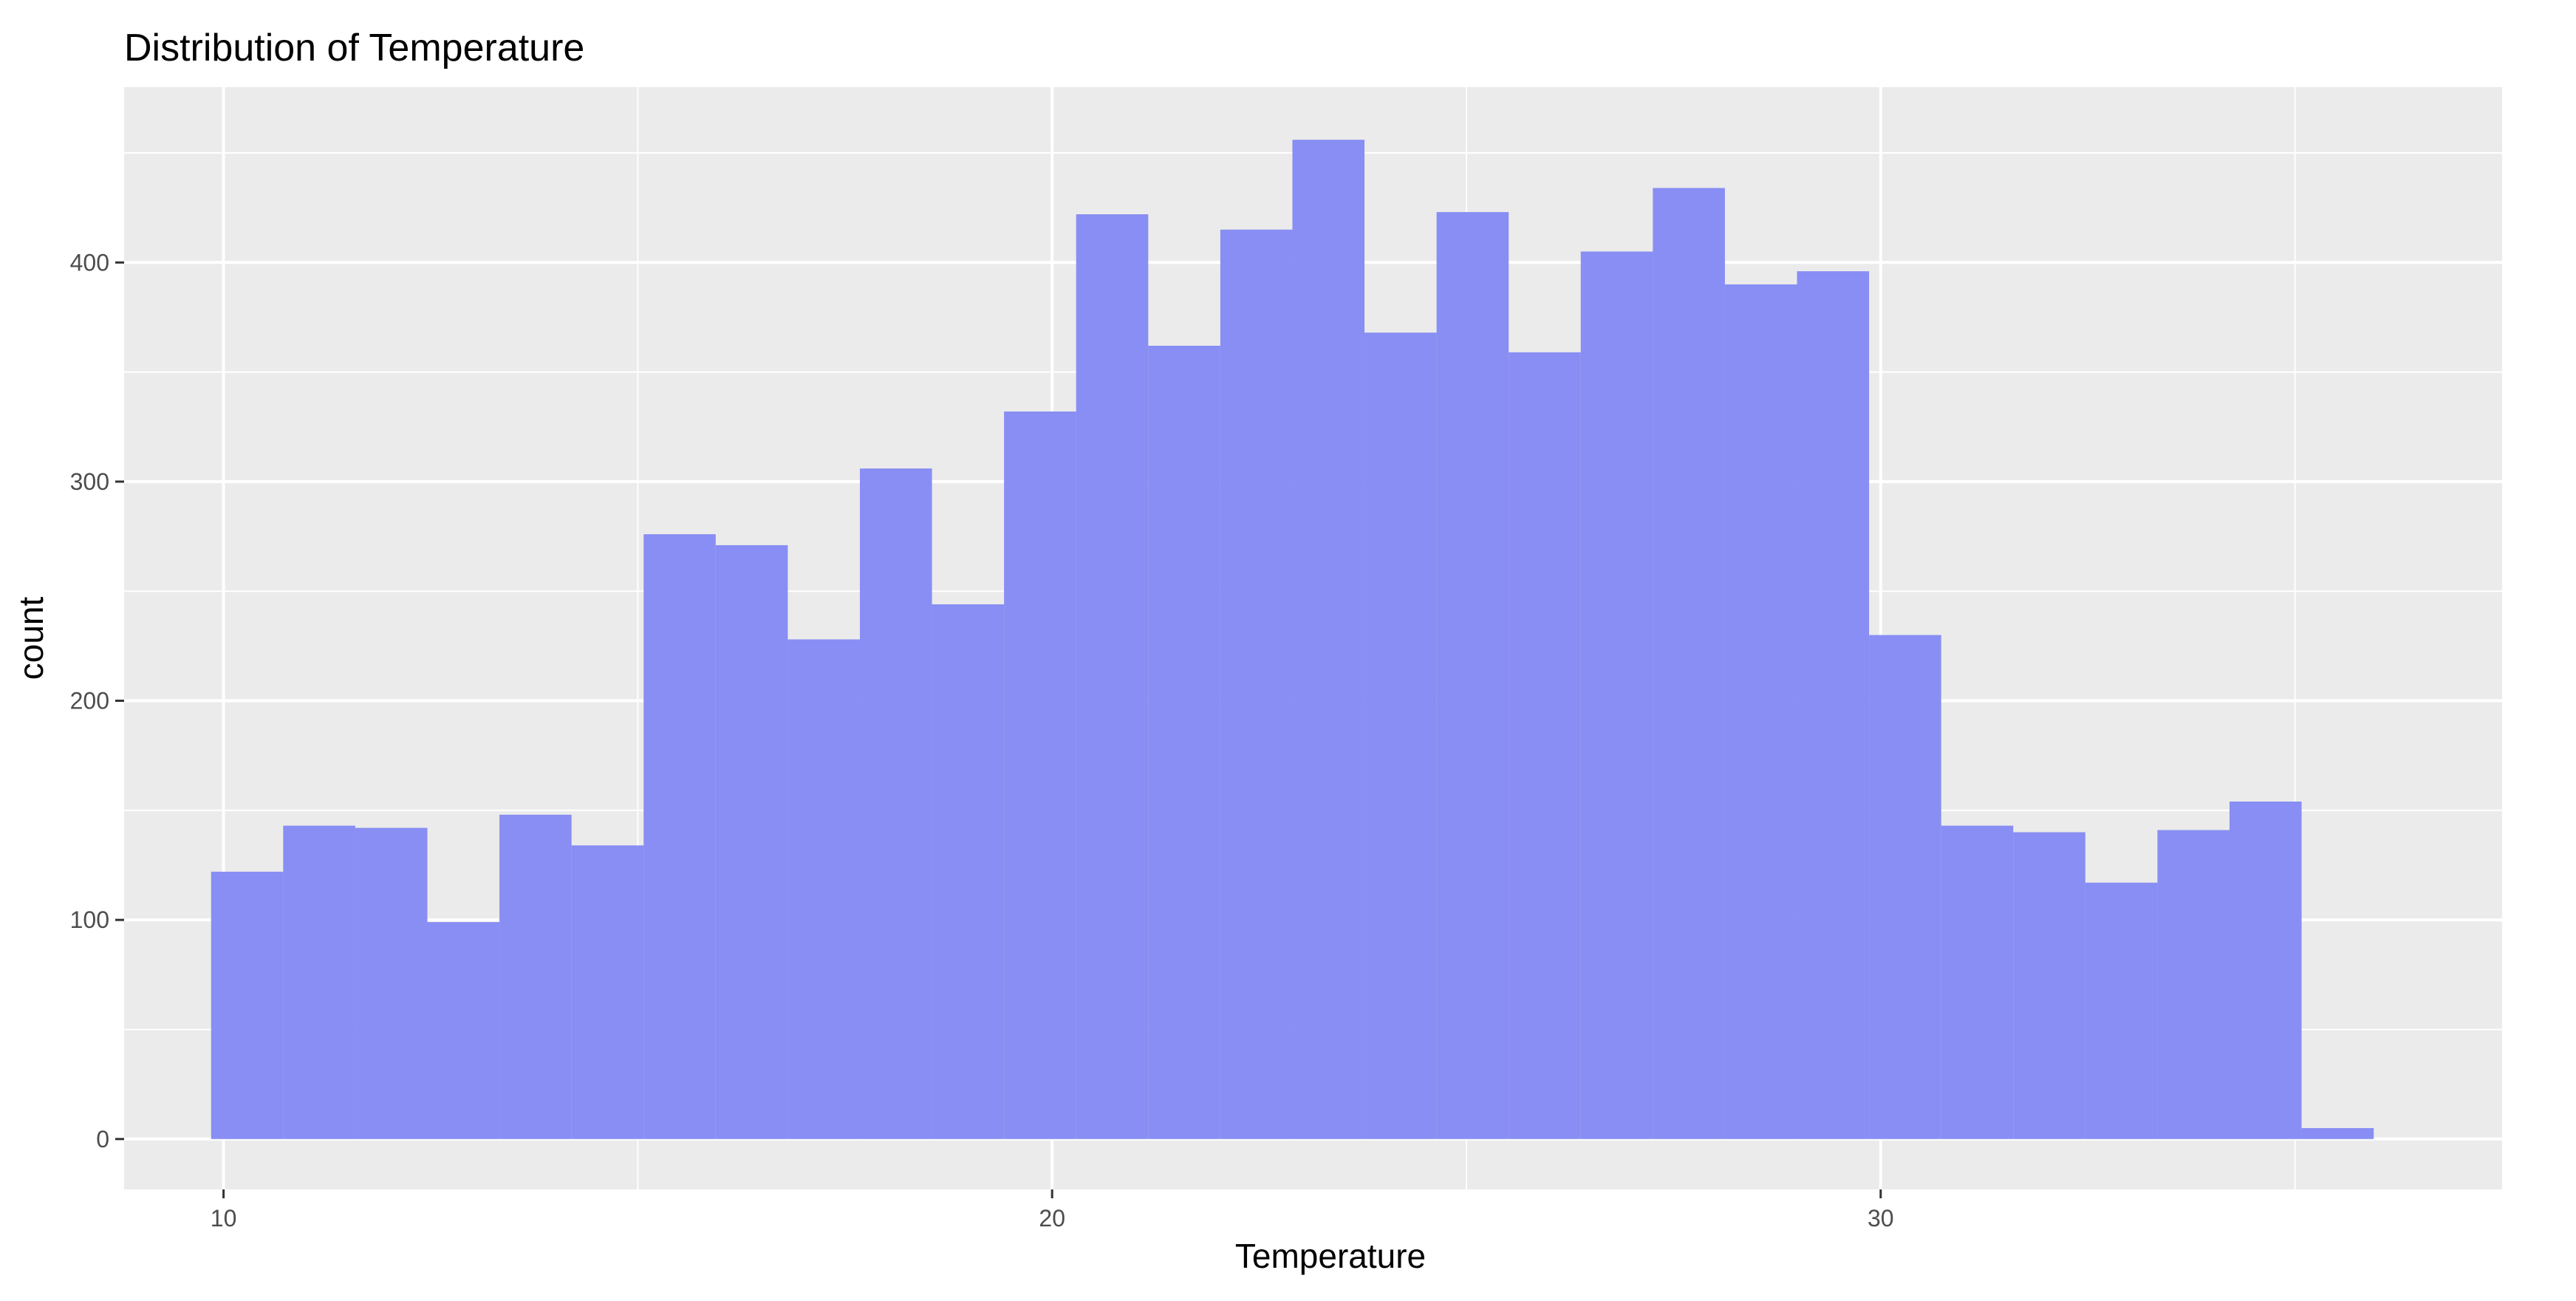 The height and width of the screenshot is (1301, 2576). I want to click on y-tick-label: 300, so click(89, 481).